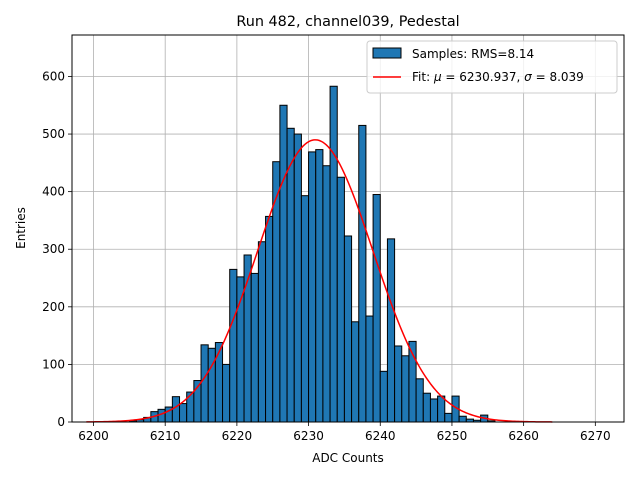  What do you see at coordinates (53, 364) in the screenshot?
I see `y-tick-label: 100` at bounding box center [53, 364].